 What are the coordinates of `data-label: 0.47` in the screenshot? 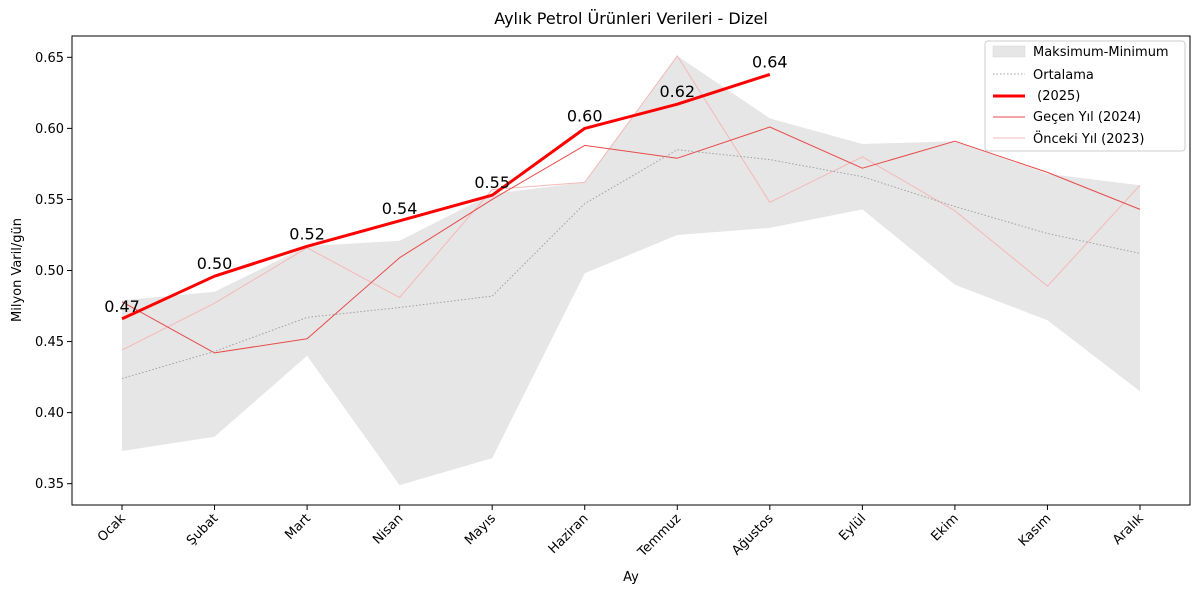 It's located at (122, 306).